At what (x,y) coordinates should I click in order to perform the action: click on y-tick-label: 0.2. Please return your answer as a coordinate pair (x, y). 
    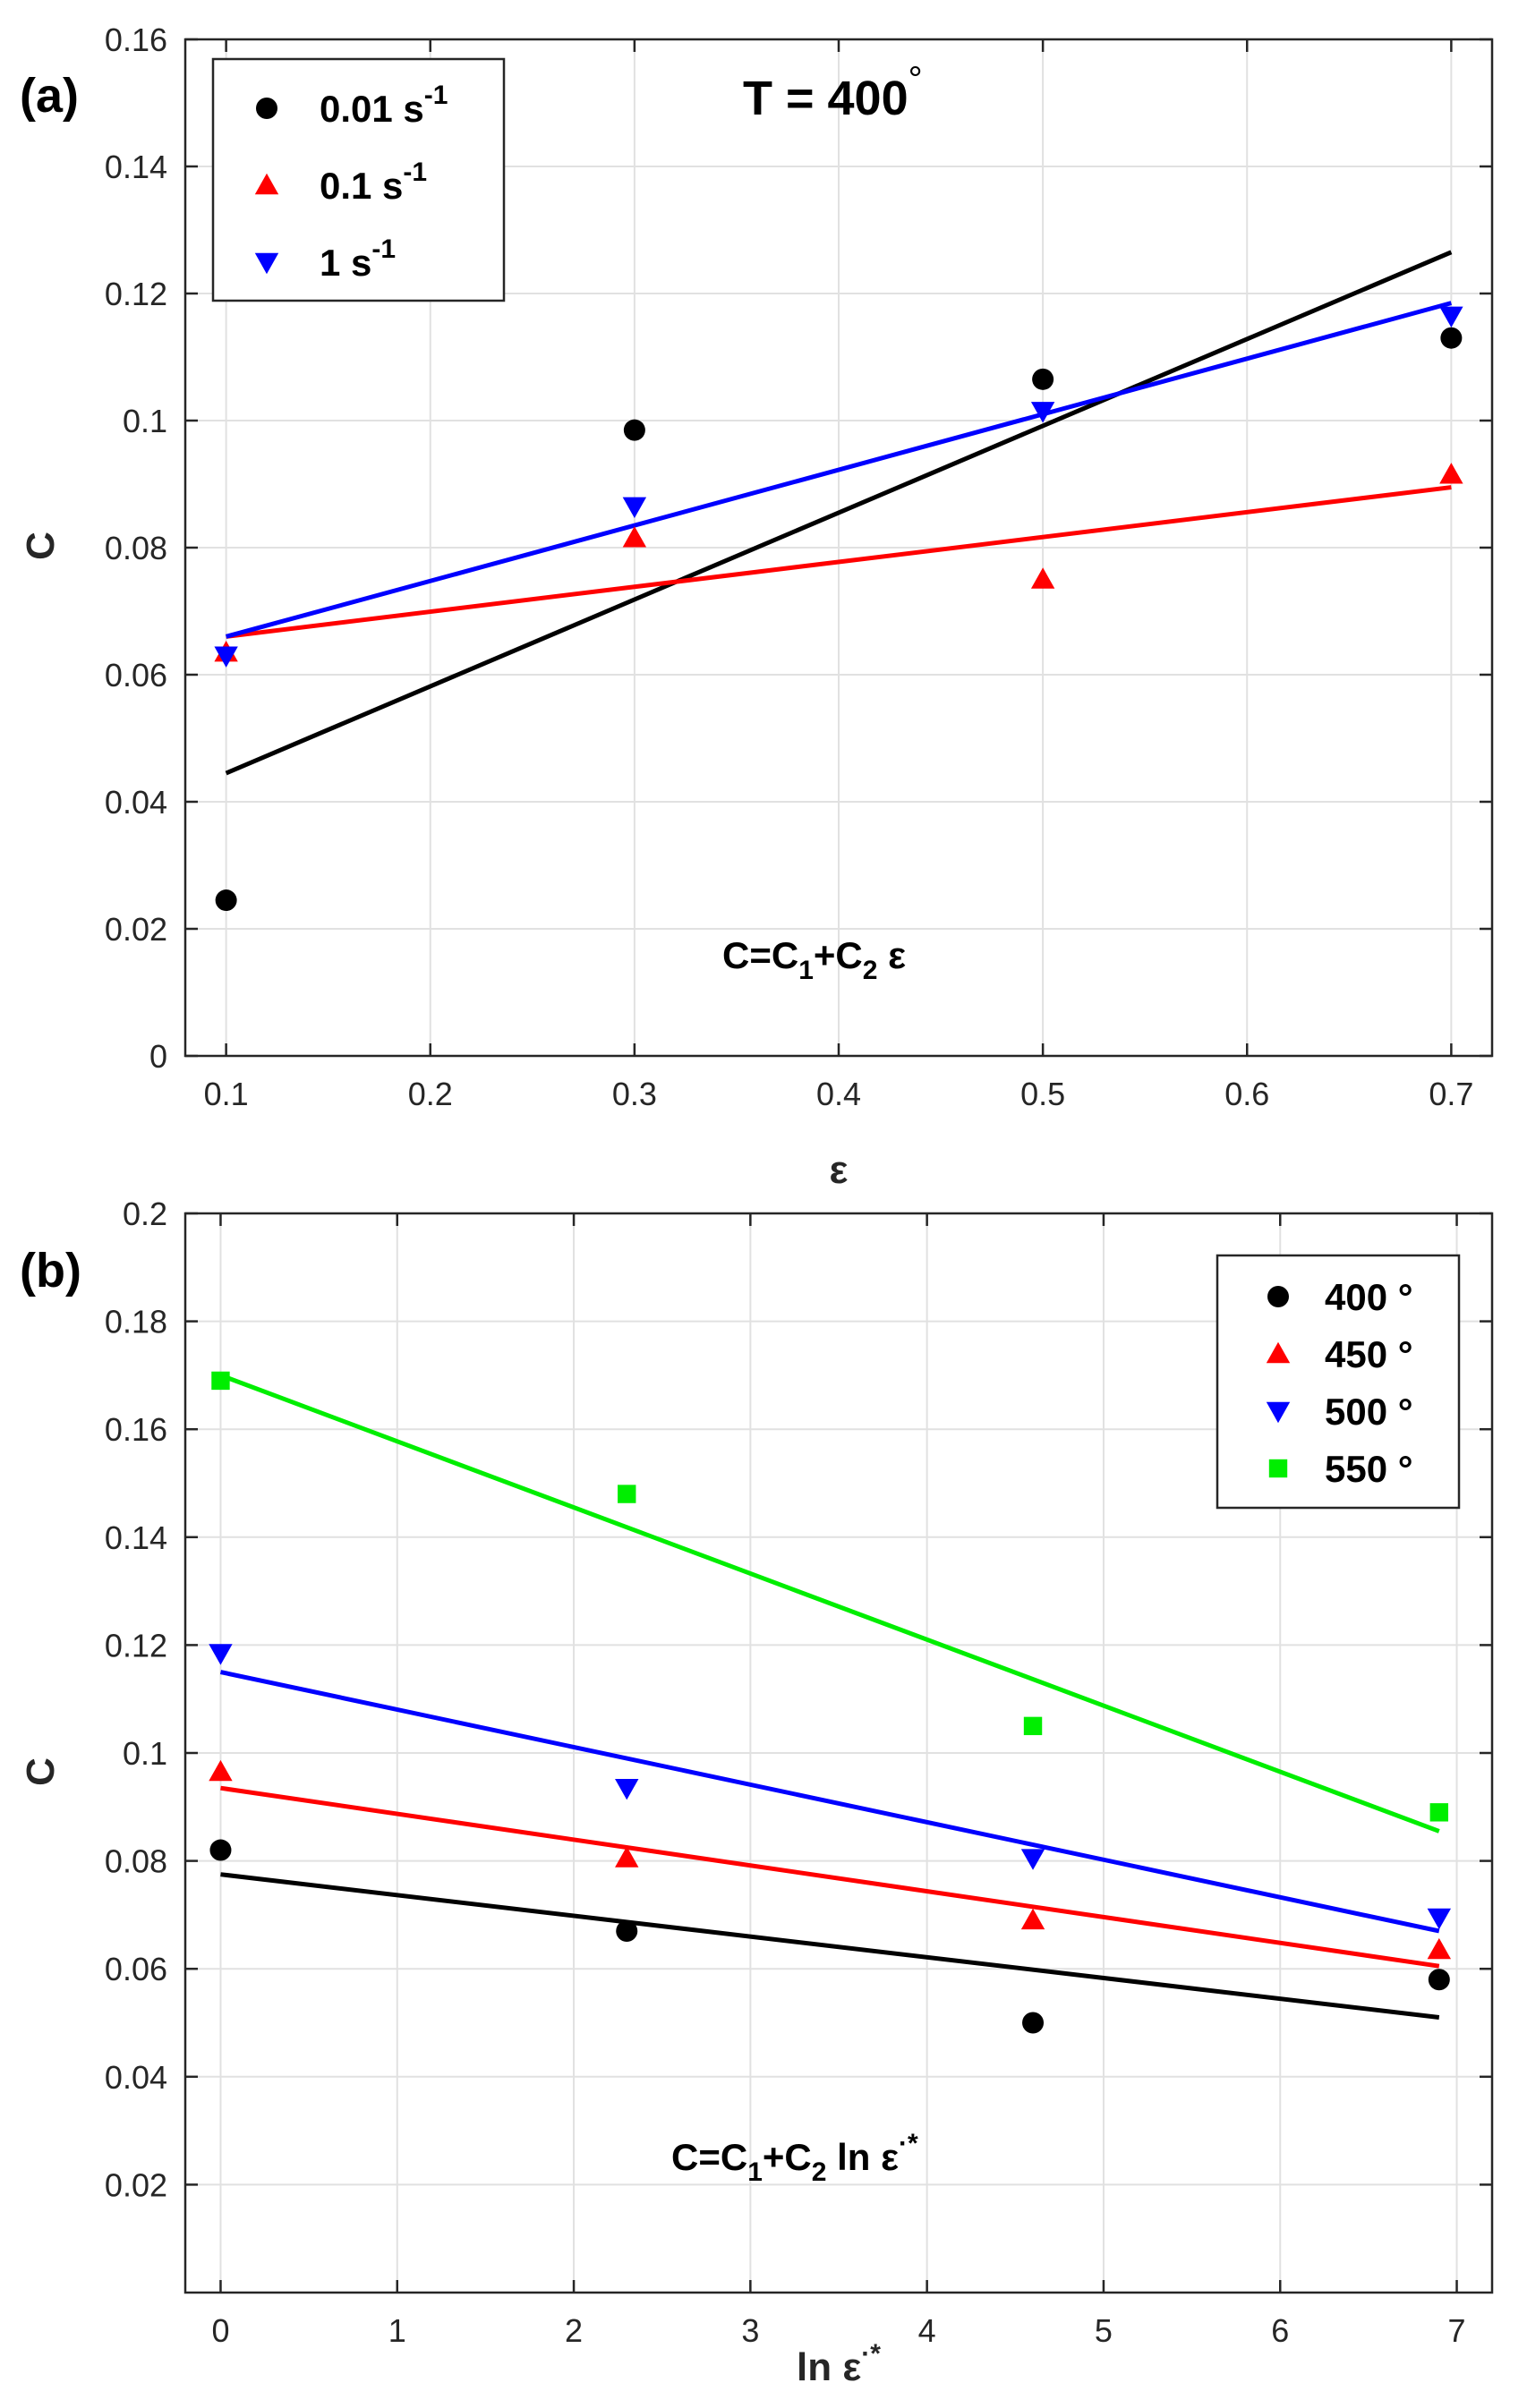
    Looking at the image, I should click on (145, 1213).